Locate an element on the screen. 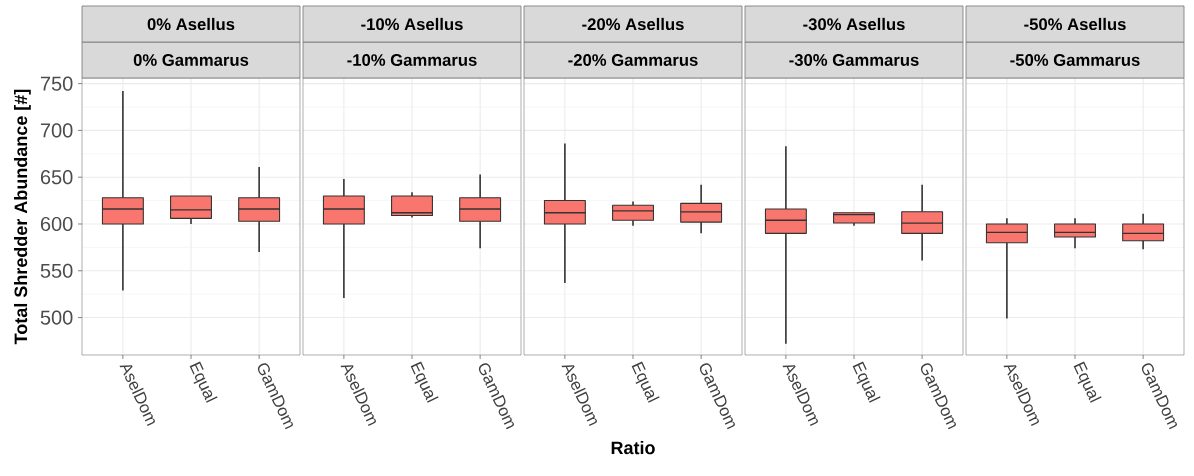 This screenshot has height=476, width=1194. chart-subtitle: 0% Gammarus is located at coordinates (191, 60).